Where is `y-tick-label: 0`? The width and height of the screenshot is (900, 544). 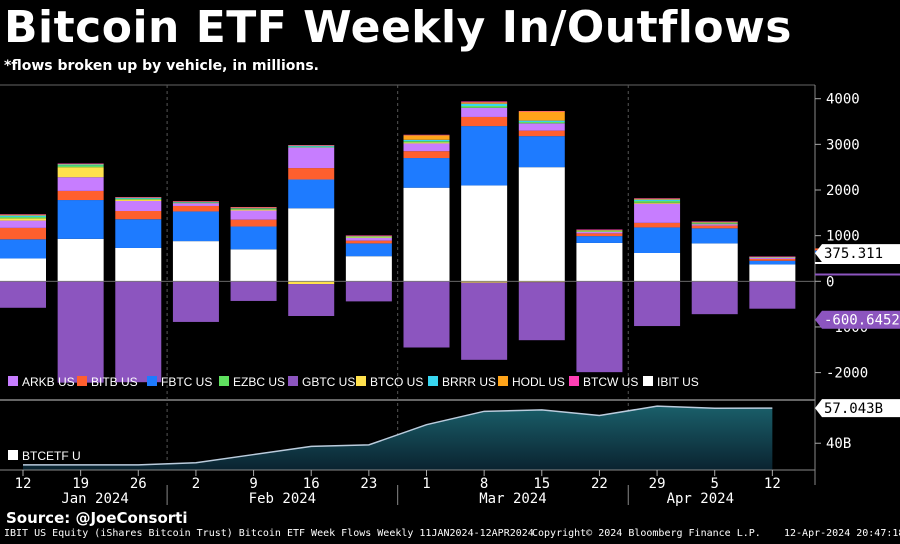 y-tick-label: 0 is located at coordinates (830, 282).